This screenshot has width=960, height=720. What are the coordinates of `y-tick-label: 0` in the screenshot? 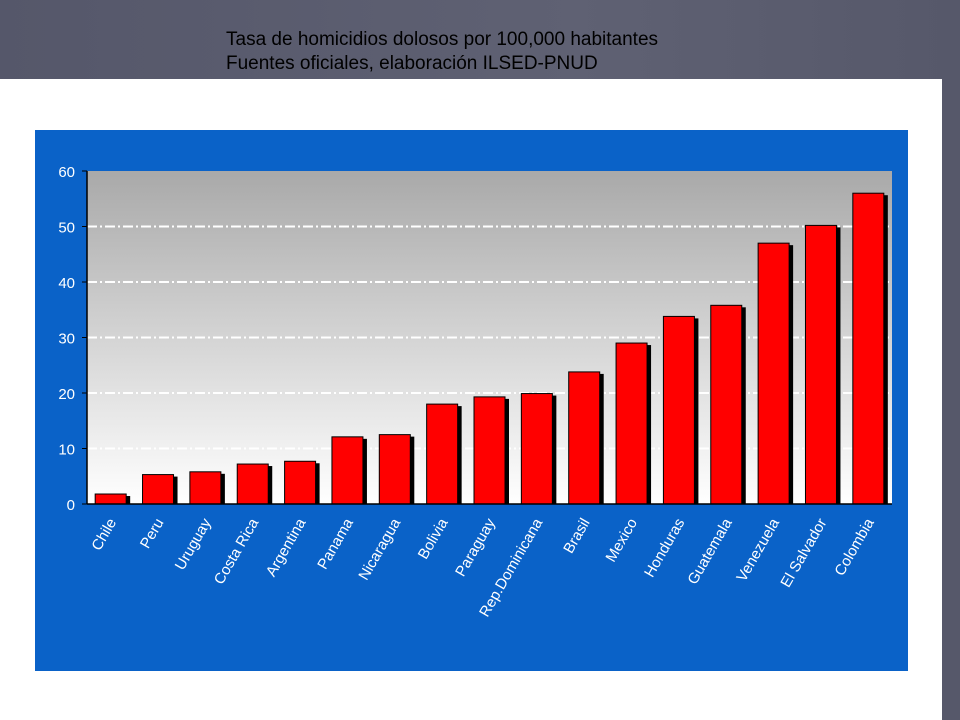 It's located at (71, 505).